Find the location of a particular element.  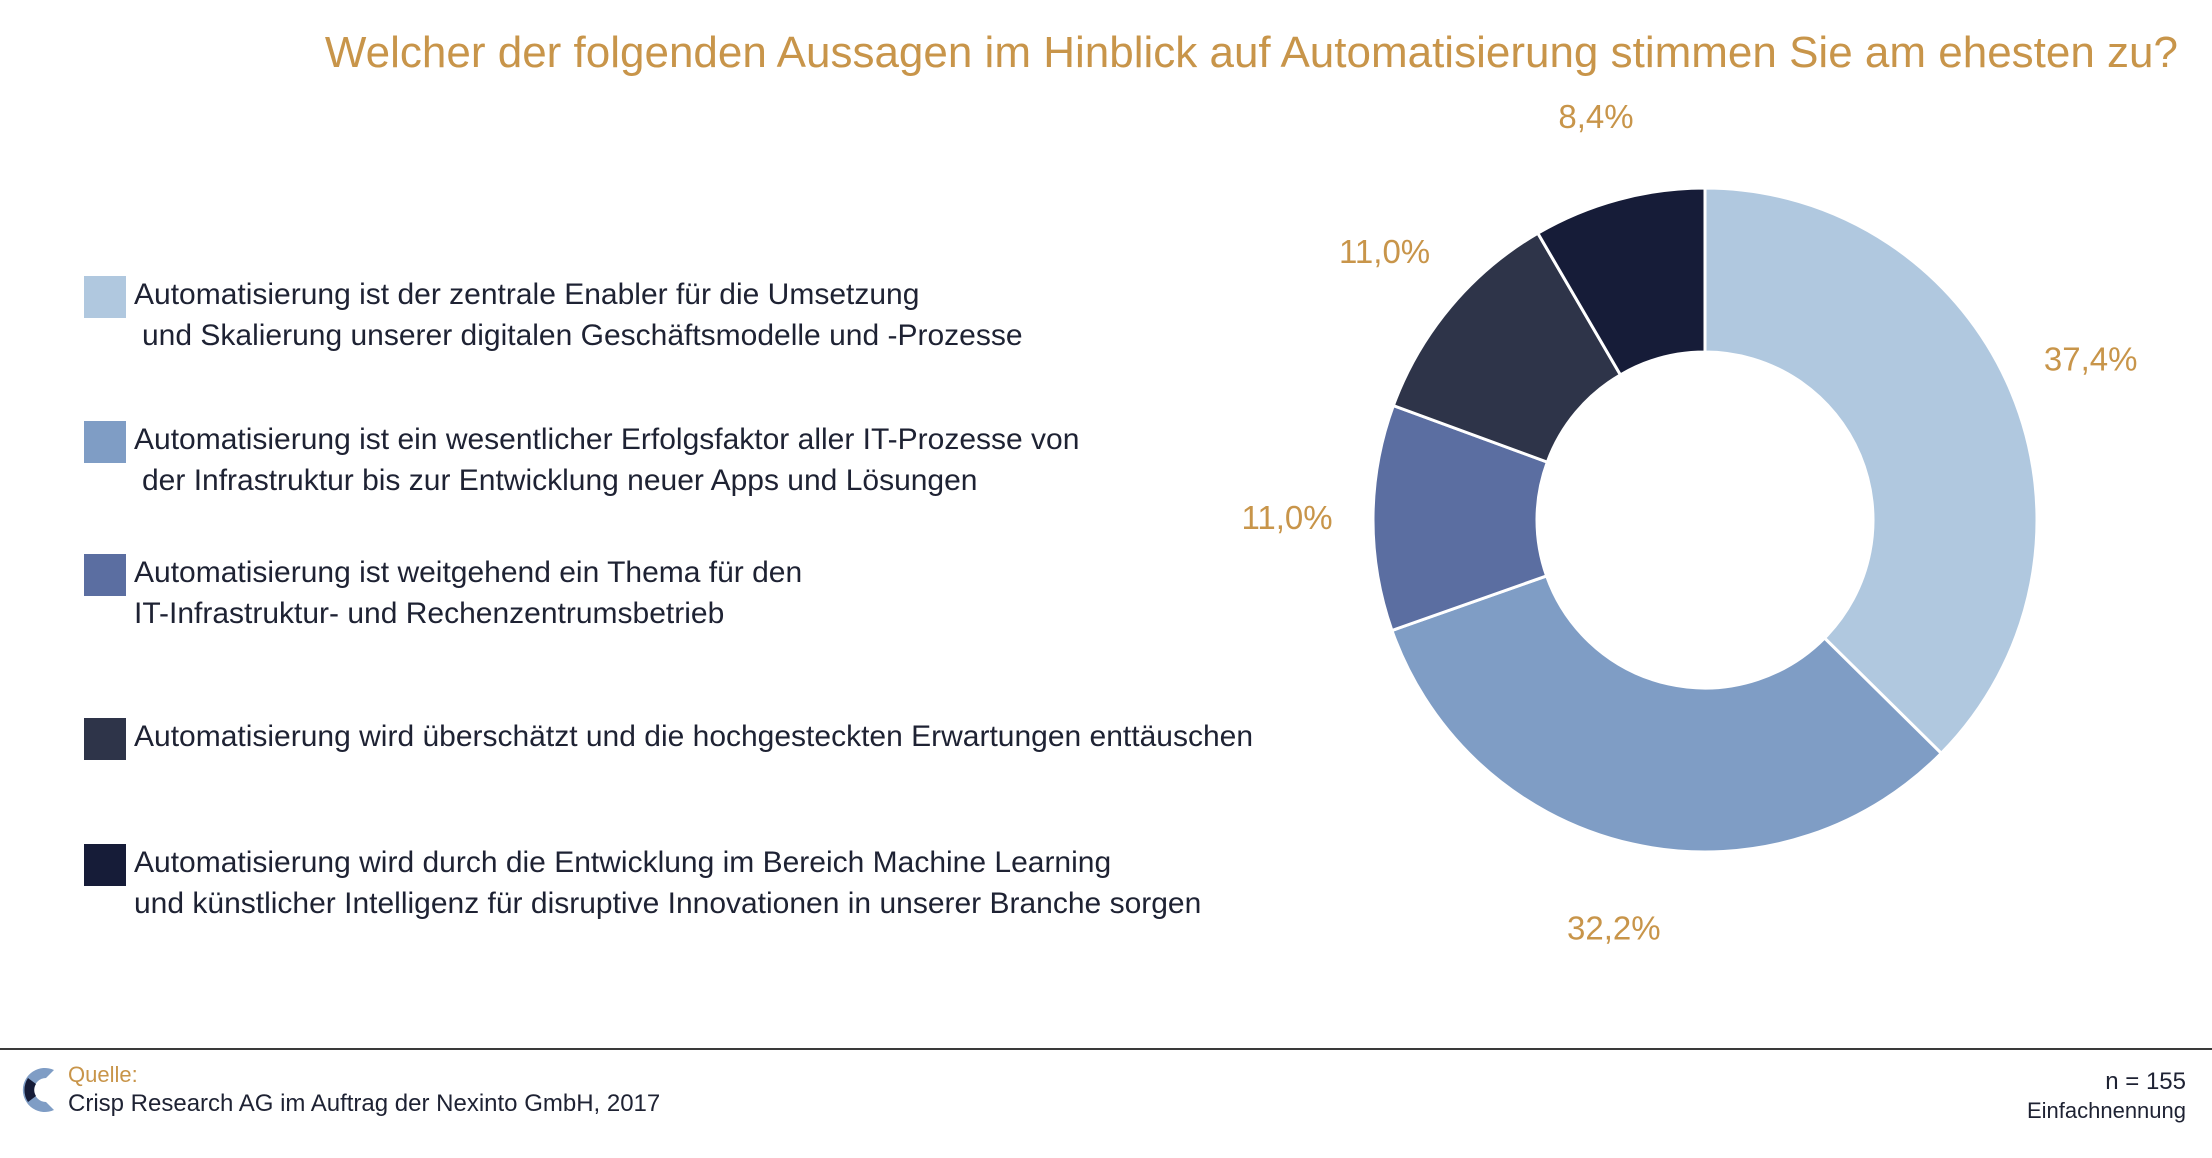

slice-value-label-2: 32,2% is located at coordinates (1614, 927).